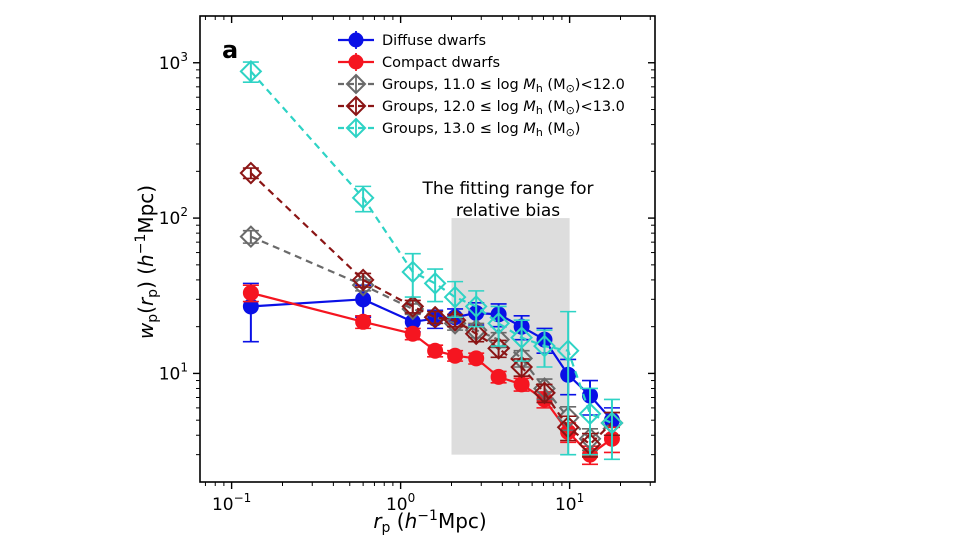  I want to click on legend-entry-3: Groups, 11.0 ≤ log Mh (M⊙)<12.0, so click(481, 84).